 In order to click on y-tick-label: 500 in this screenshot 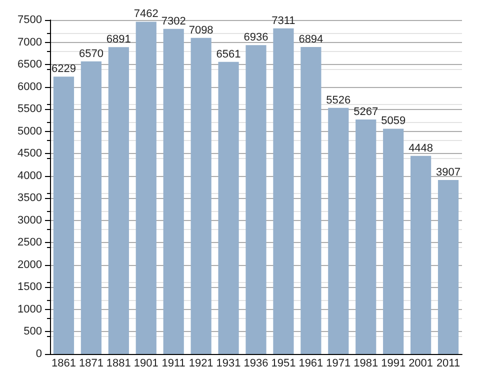, I will do `click(33, 332)`.